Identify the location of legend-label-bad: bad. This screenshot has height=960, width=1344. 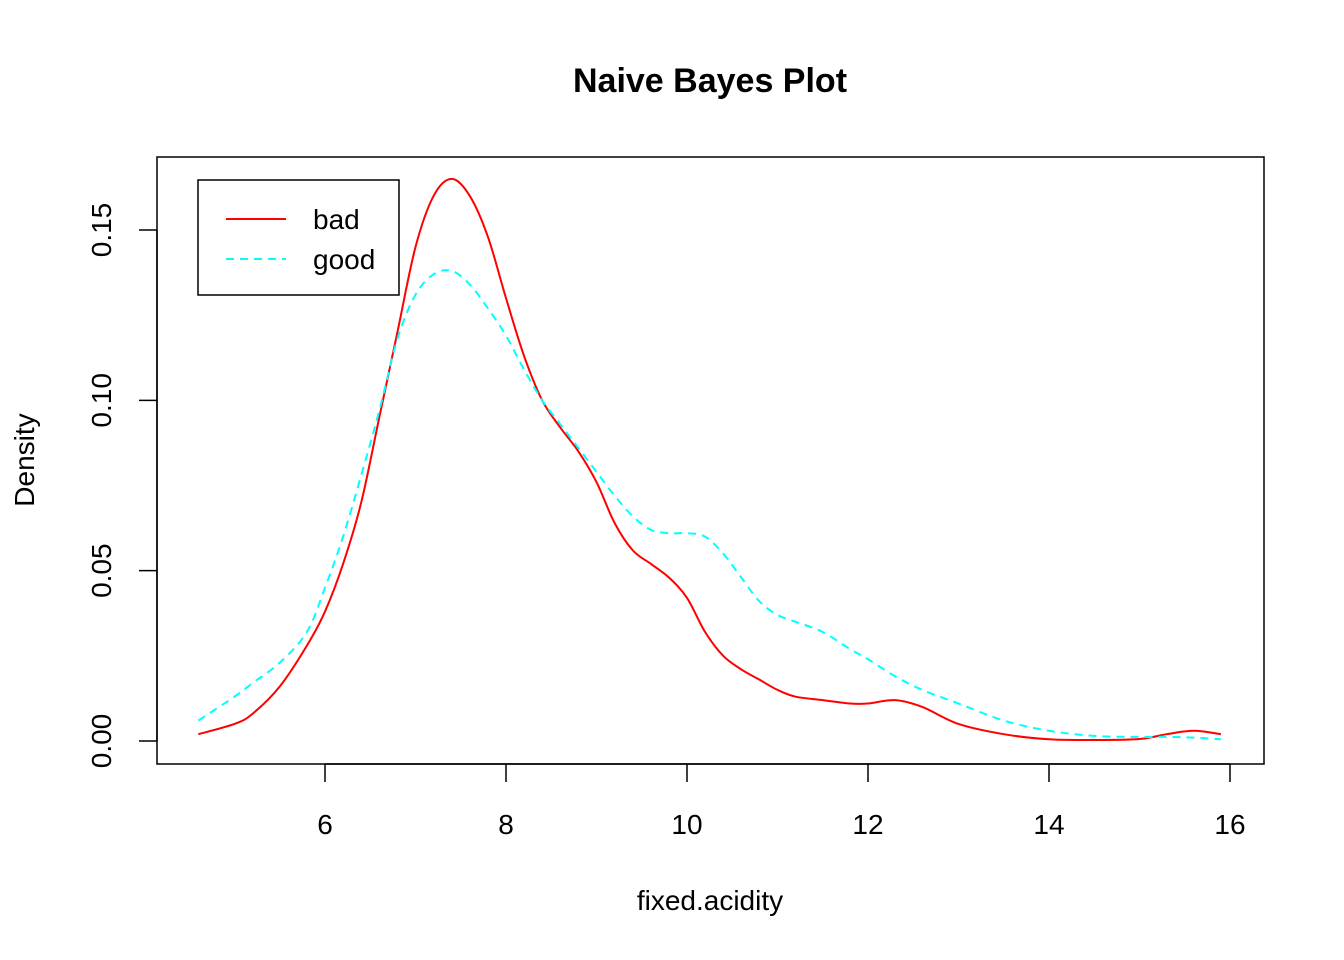
(336, 219).